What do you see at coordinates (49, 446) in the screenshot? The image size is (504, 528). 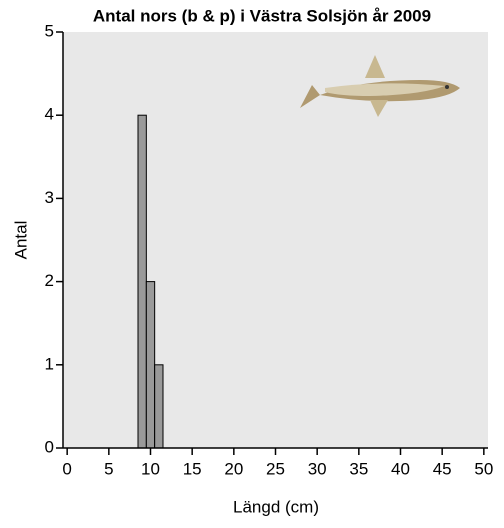 I see `y-tick-label: 0` at bounding box center [49, 446].